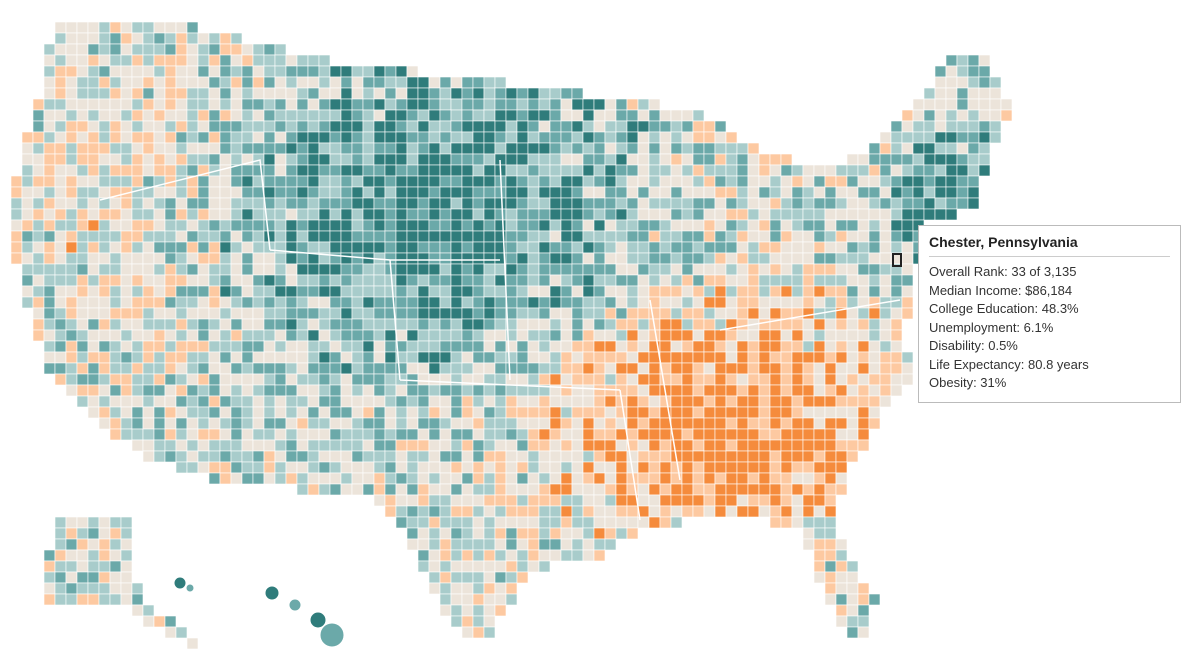 This screenshot has height=666, width=1195. I want to click on tooltip-row: Median Income: $86,184, so click(1001, 290).